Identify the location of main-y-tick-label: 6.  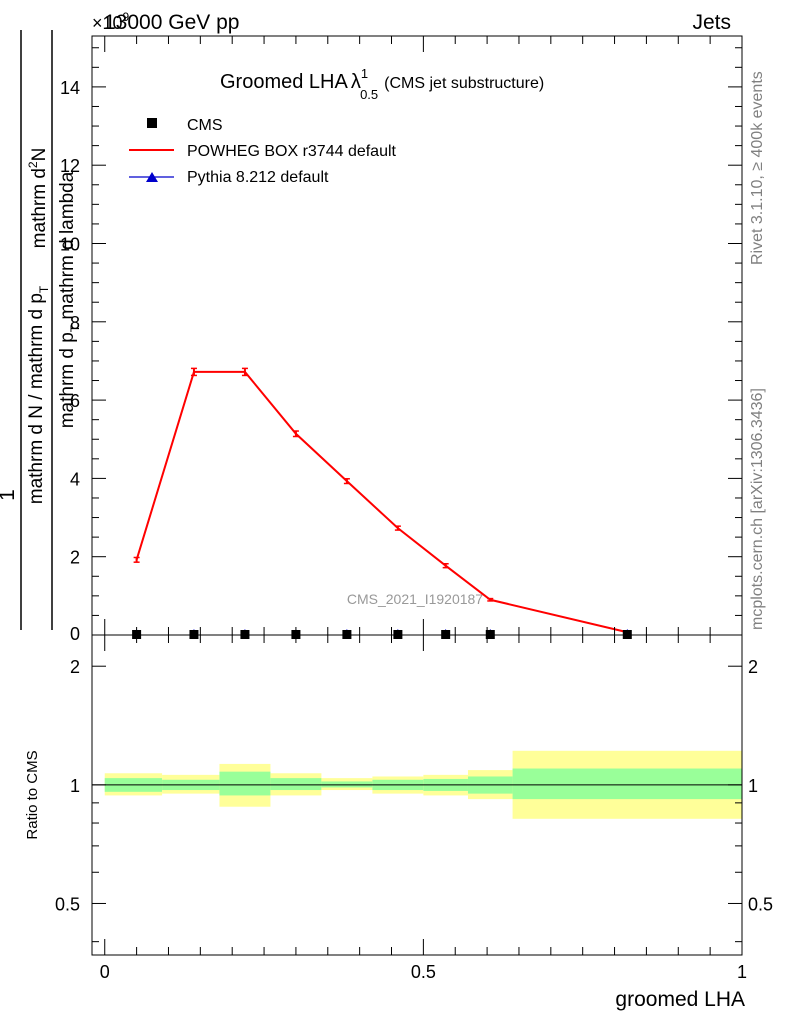
(75, 401).